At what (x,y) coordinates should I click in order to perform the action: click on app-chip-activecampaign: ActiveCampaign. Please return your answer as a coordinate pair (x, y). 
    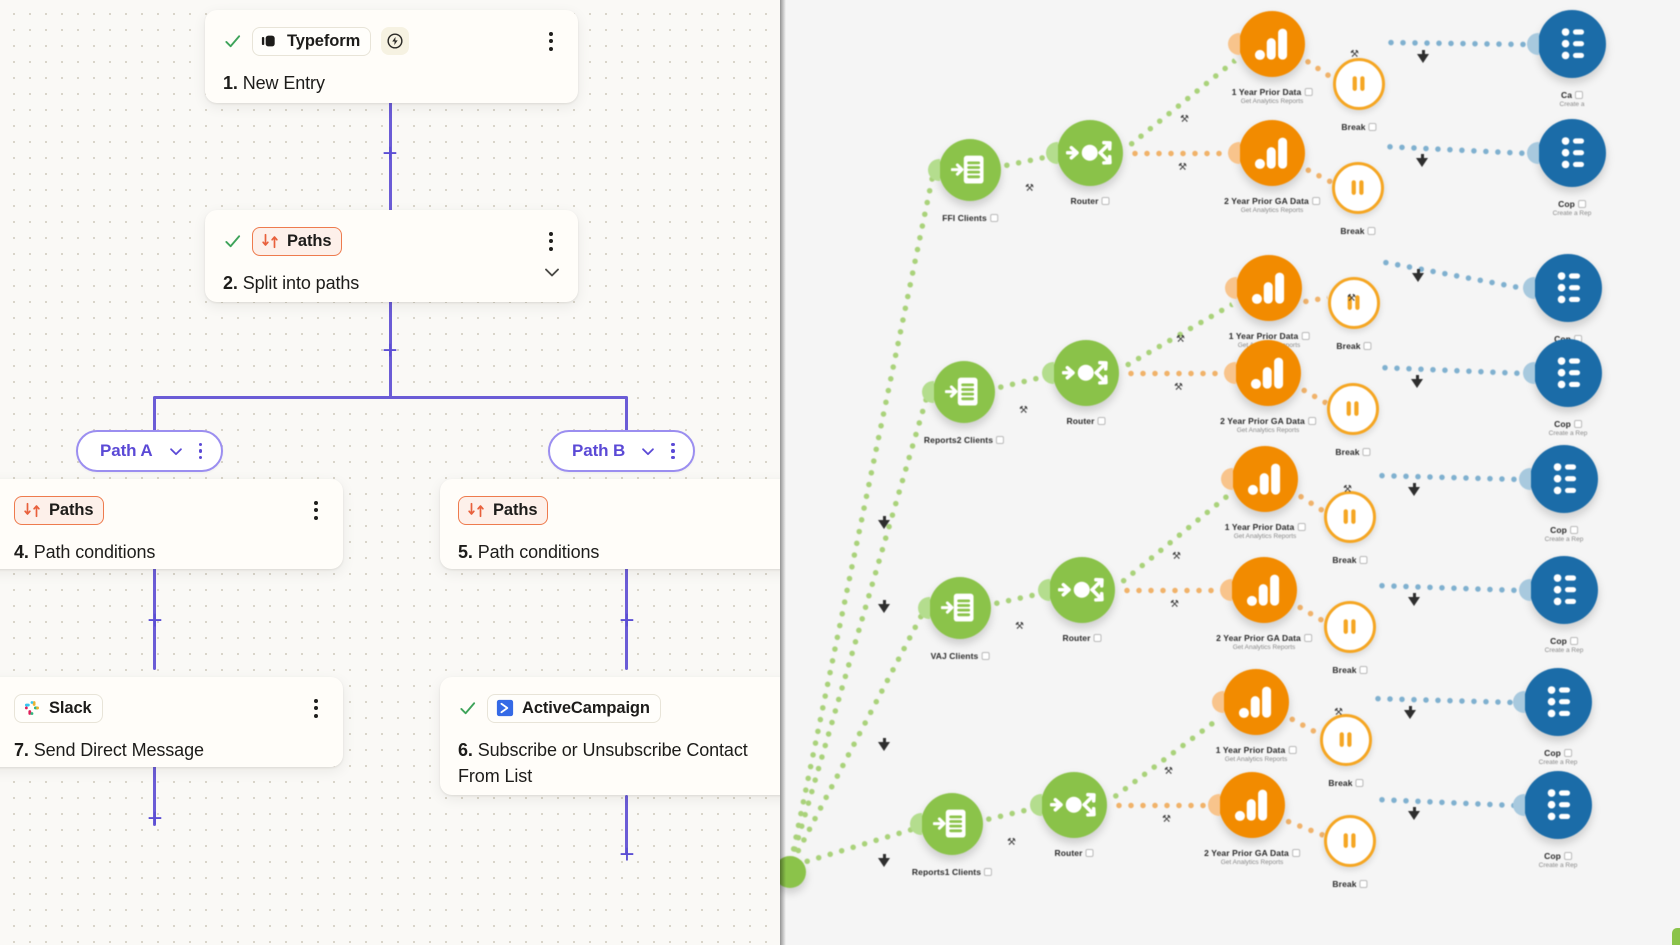
    Looking at the image, I should click on (574, 708).